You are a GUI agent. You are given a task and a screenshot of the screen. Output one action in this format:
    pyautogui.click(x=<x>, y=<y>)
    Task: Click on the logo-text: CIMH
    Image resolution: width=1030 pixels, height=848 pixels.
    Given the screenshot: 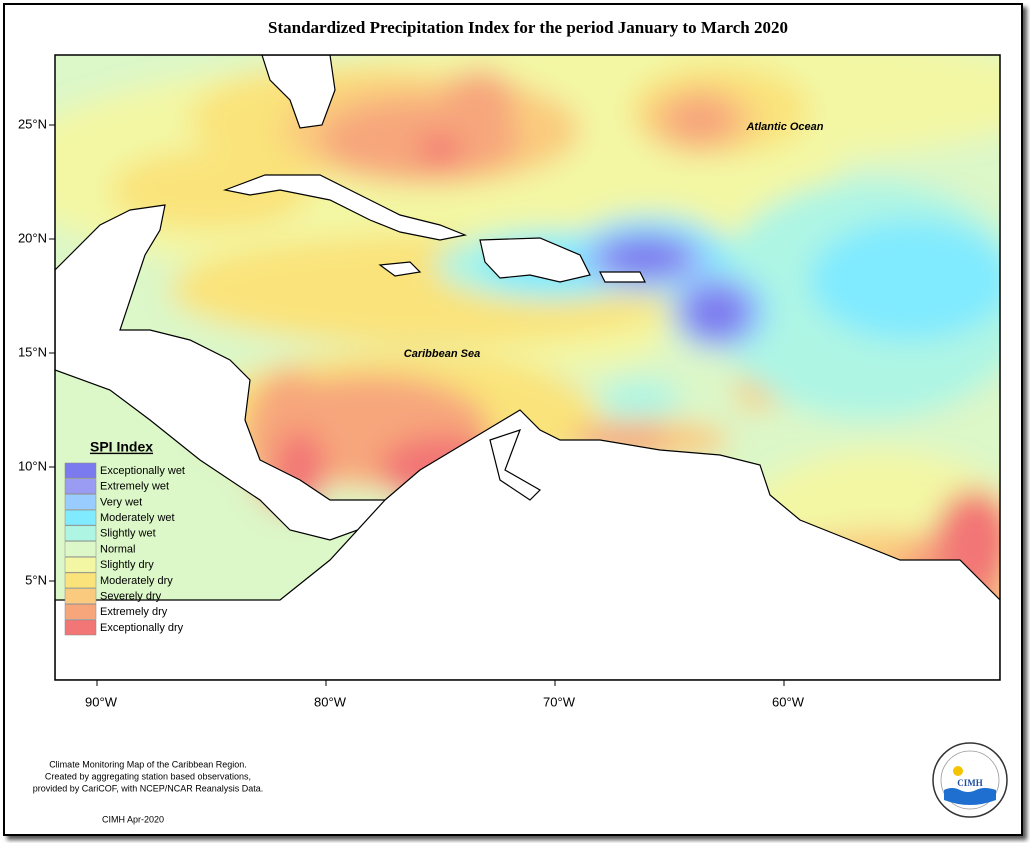 What is the action you would take?
    pyautogui.click(x=970, y=783)
    